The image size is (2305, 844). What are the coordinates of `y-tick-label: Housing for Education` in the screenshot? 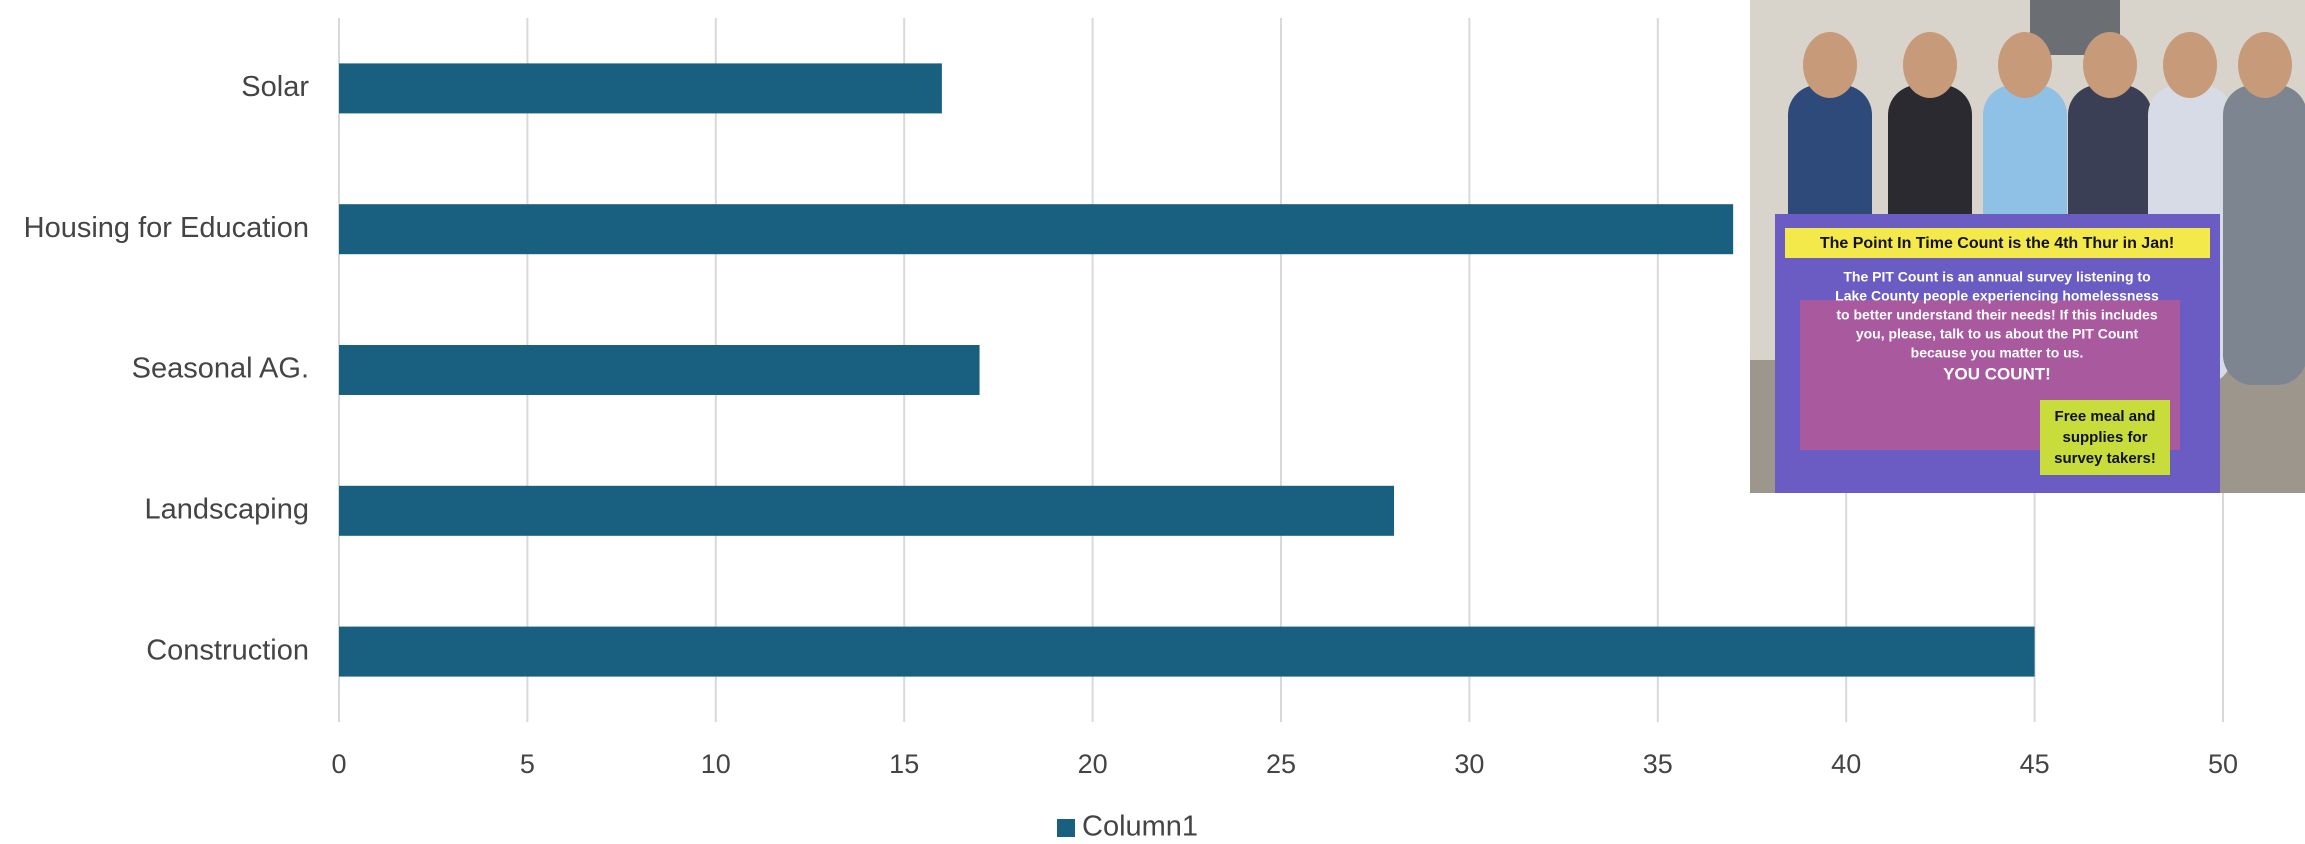 It's located at (166, 228).